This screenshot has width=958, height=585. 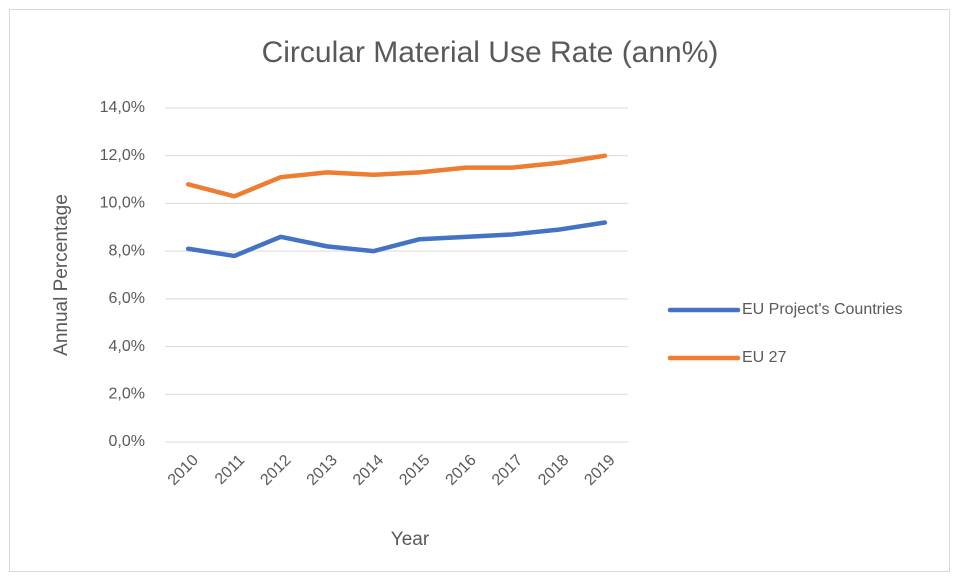 What do you see at coordinates (127, 298) in the screenshot?
I see `y-tick-label: 6,0%` at bounding box center [127, 298].